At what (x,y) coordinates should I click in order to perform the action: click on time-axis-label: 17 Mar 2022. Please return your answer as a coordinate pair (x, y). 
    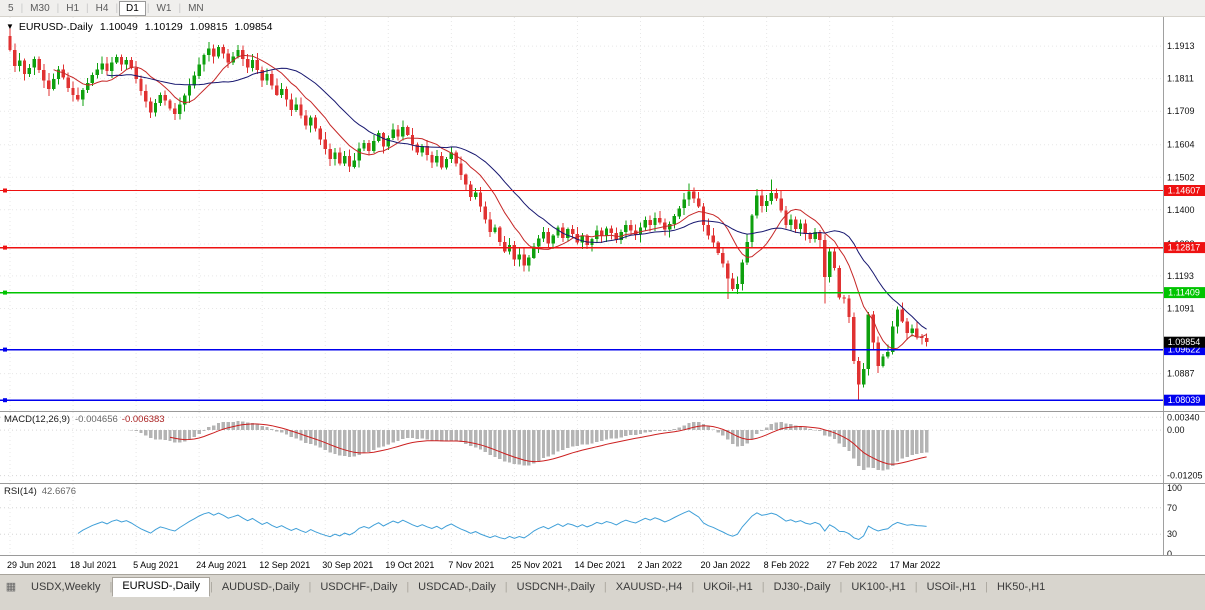
    Looking at the image, I should click on (915, 565).